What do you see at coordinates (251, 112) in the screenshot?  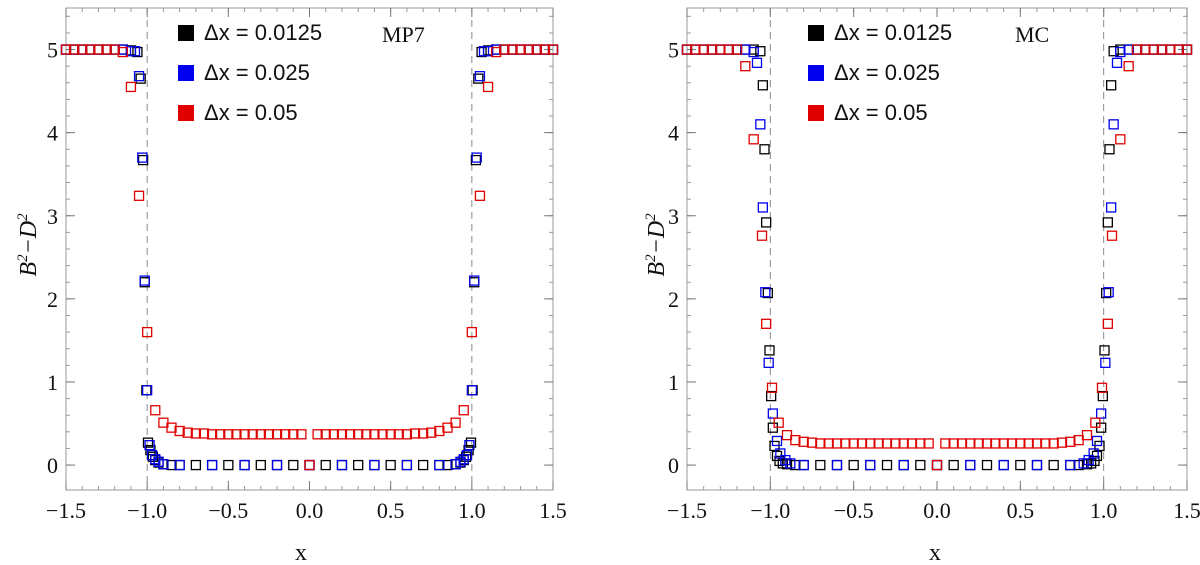 I see `legend-label: Δx = 0.05` at bounding box center [251, 112].